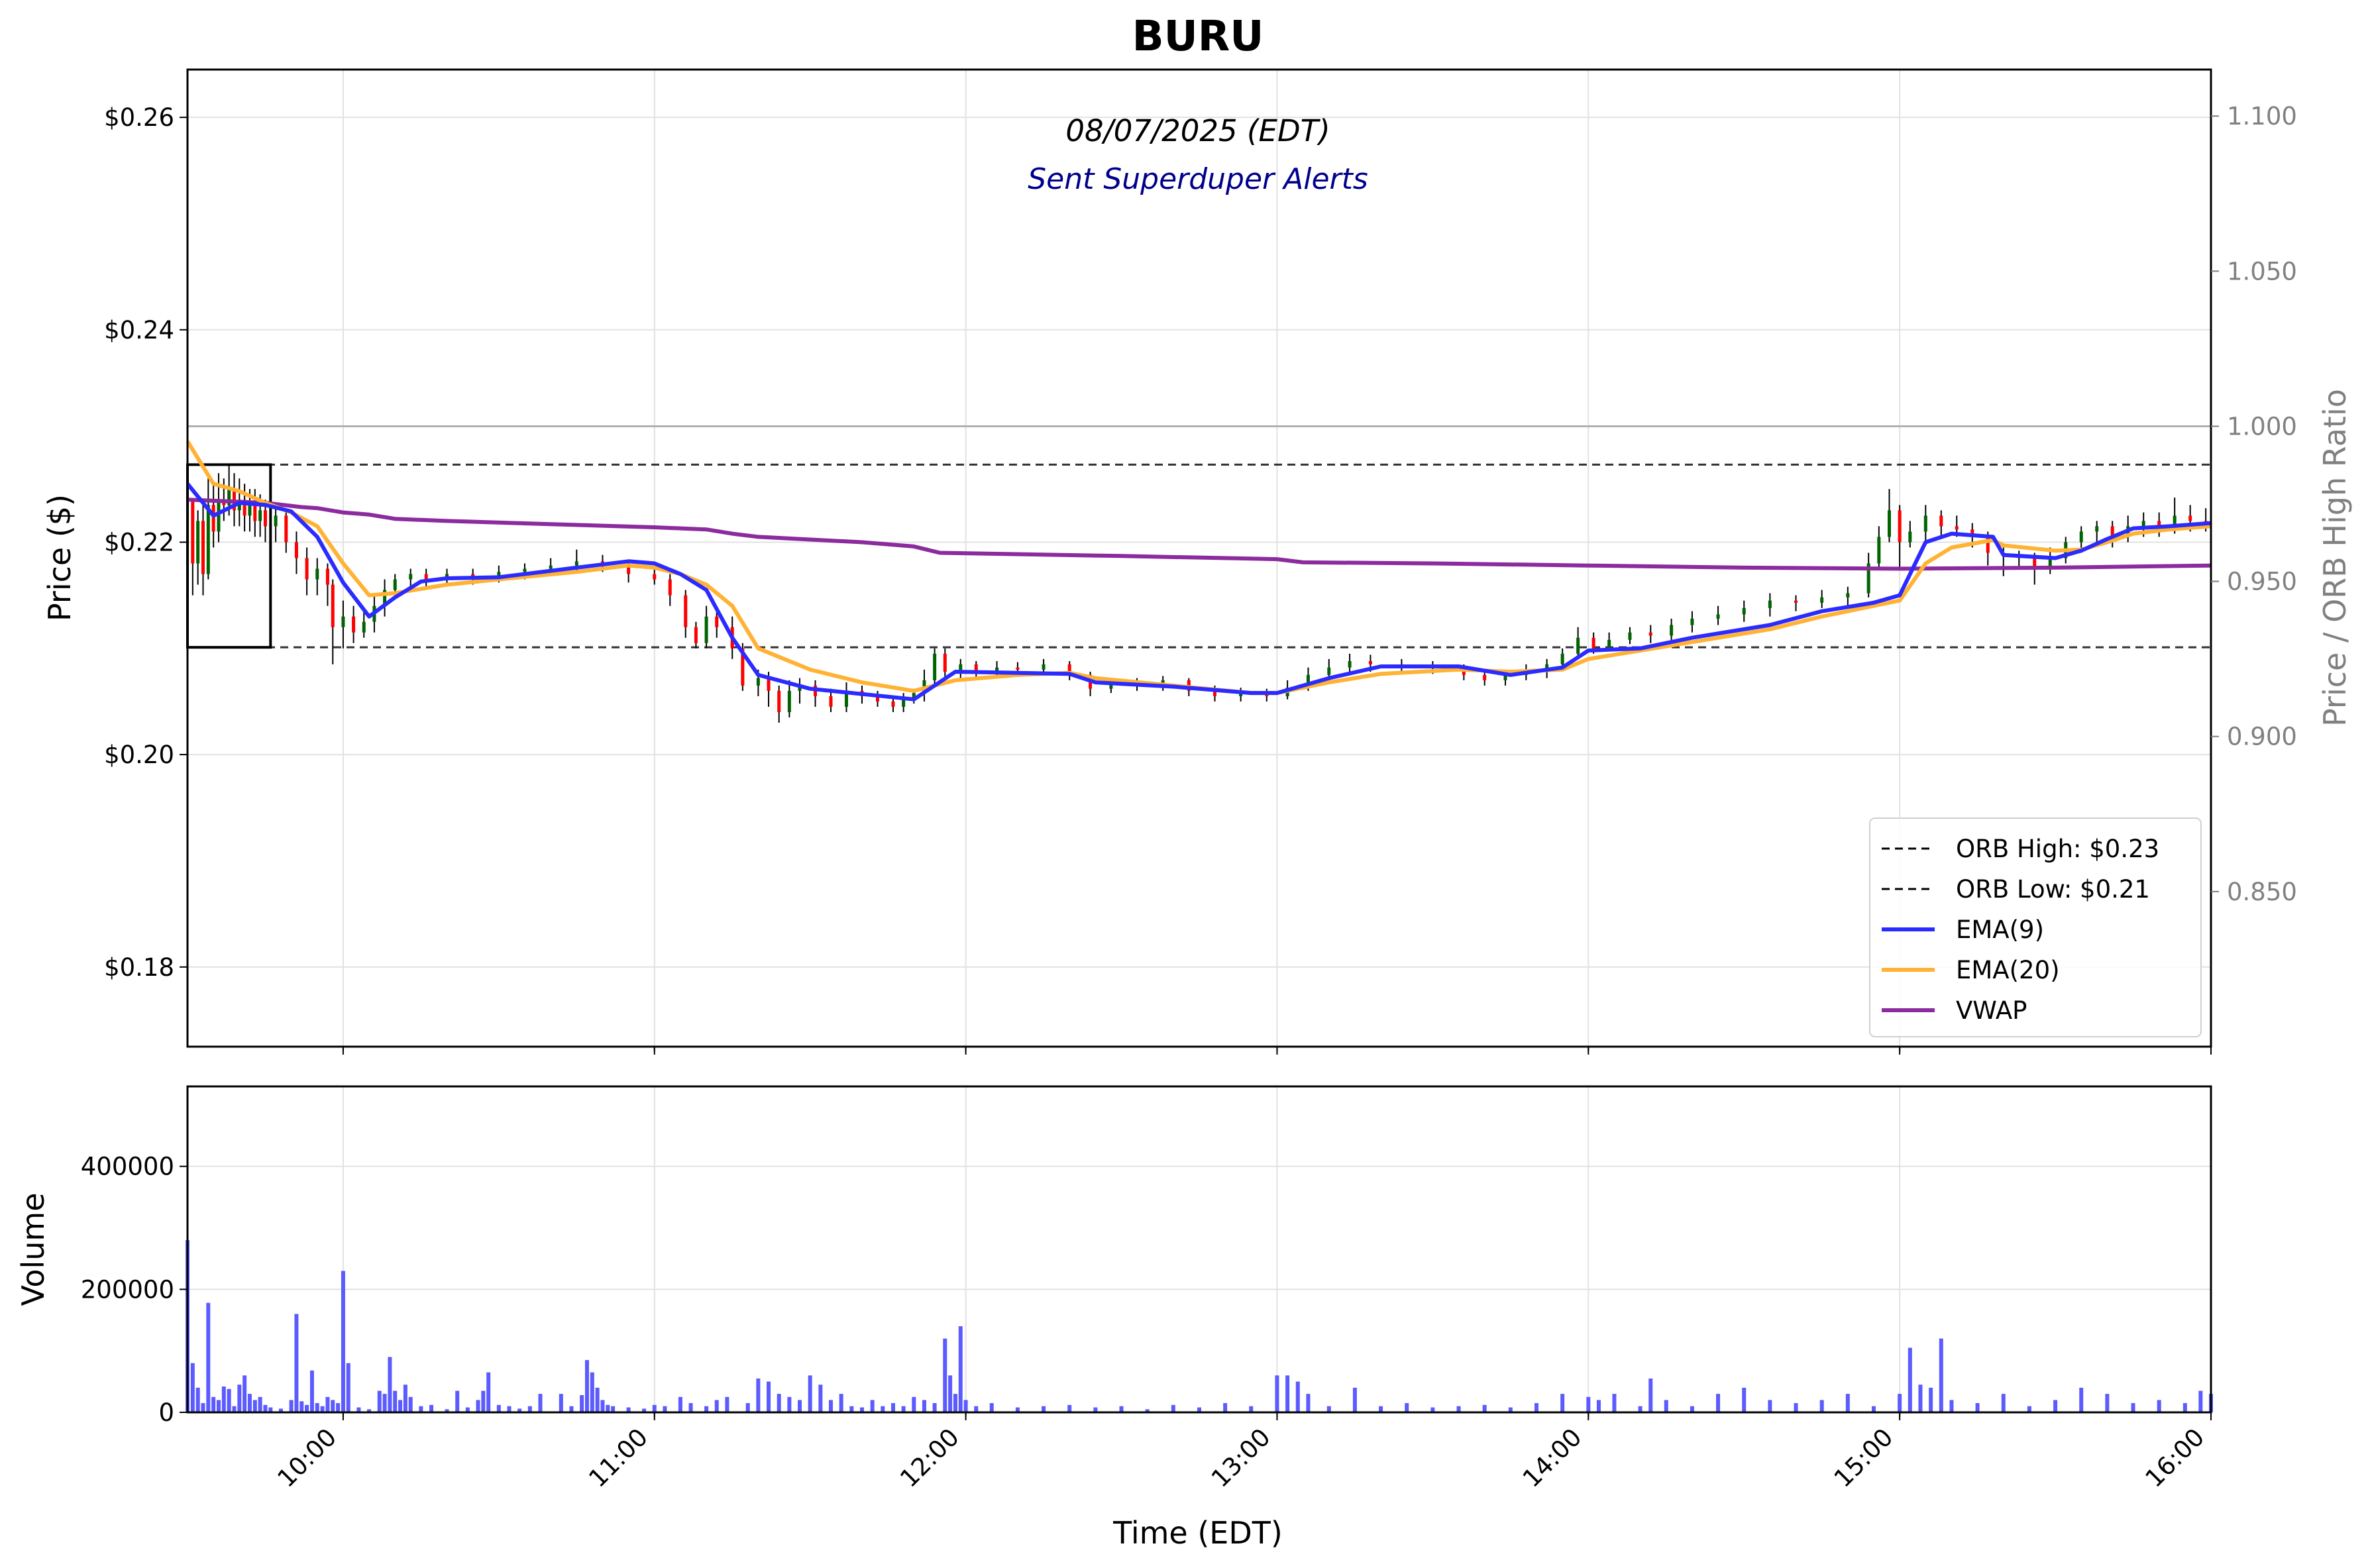  I want to click on legend-label: ORB High: $0.23, so click(2057, 849).